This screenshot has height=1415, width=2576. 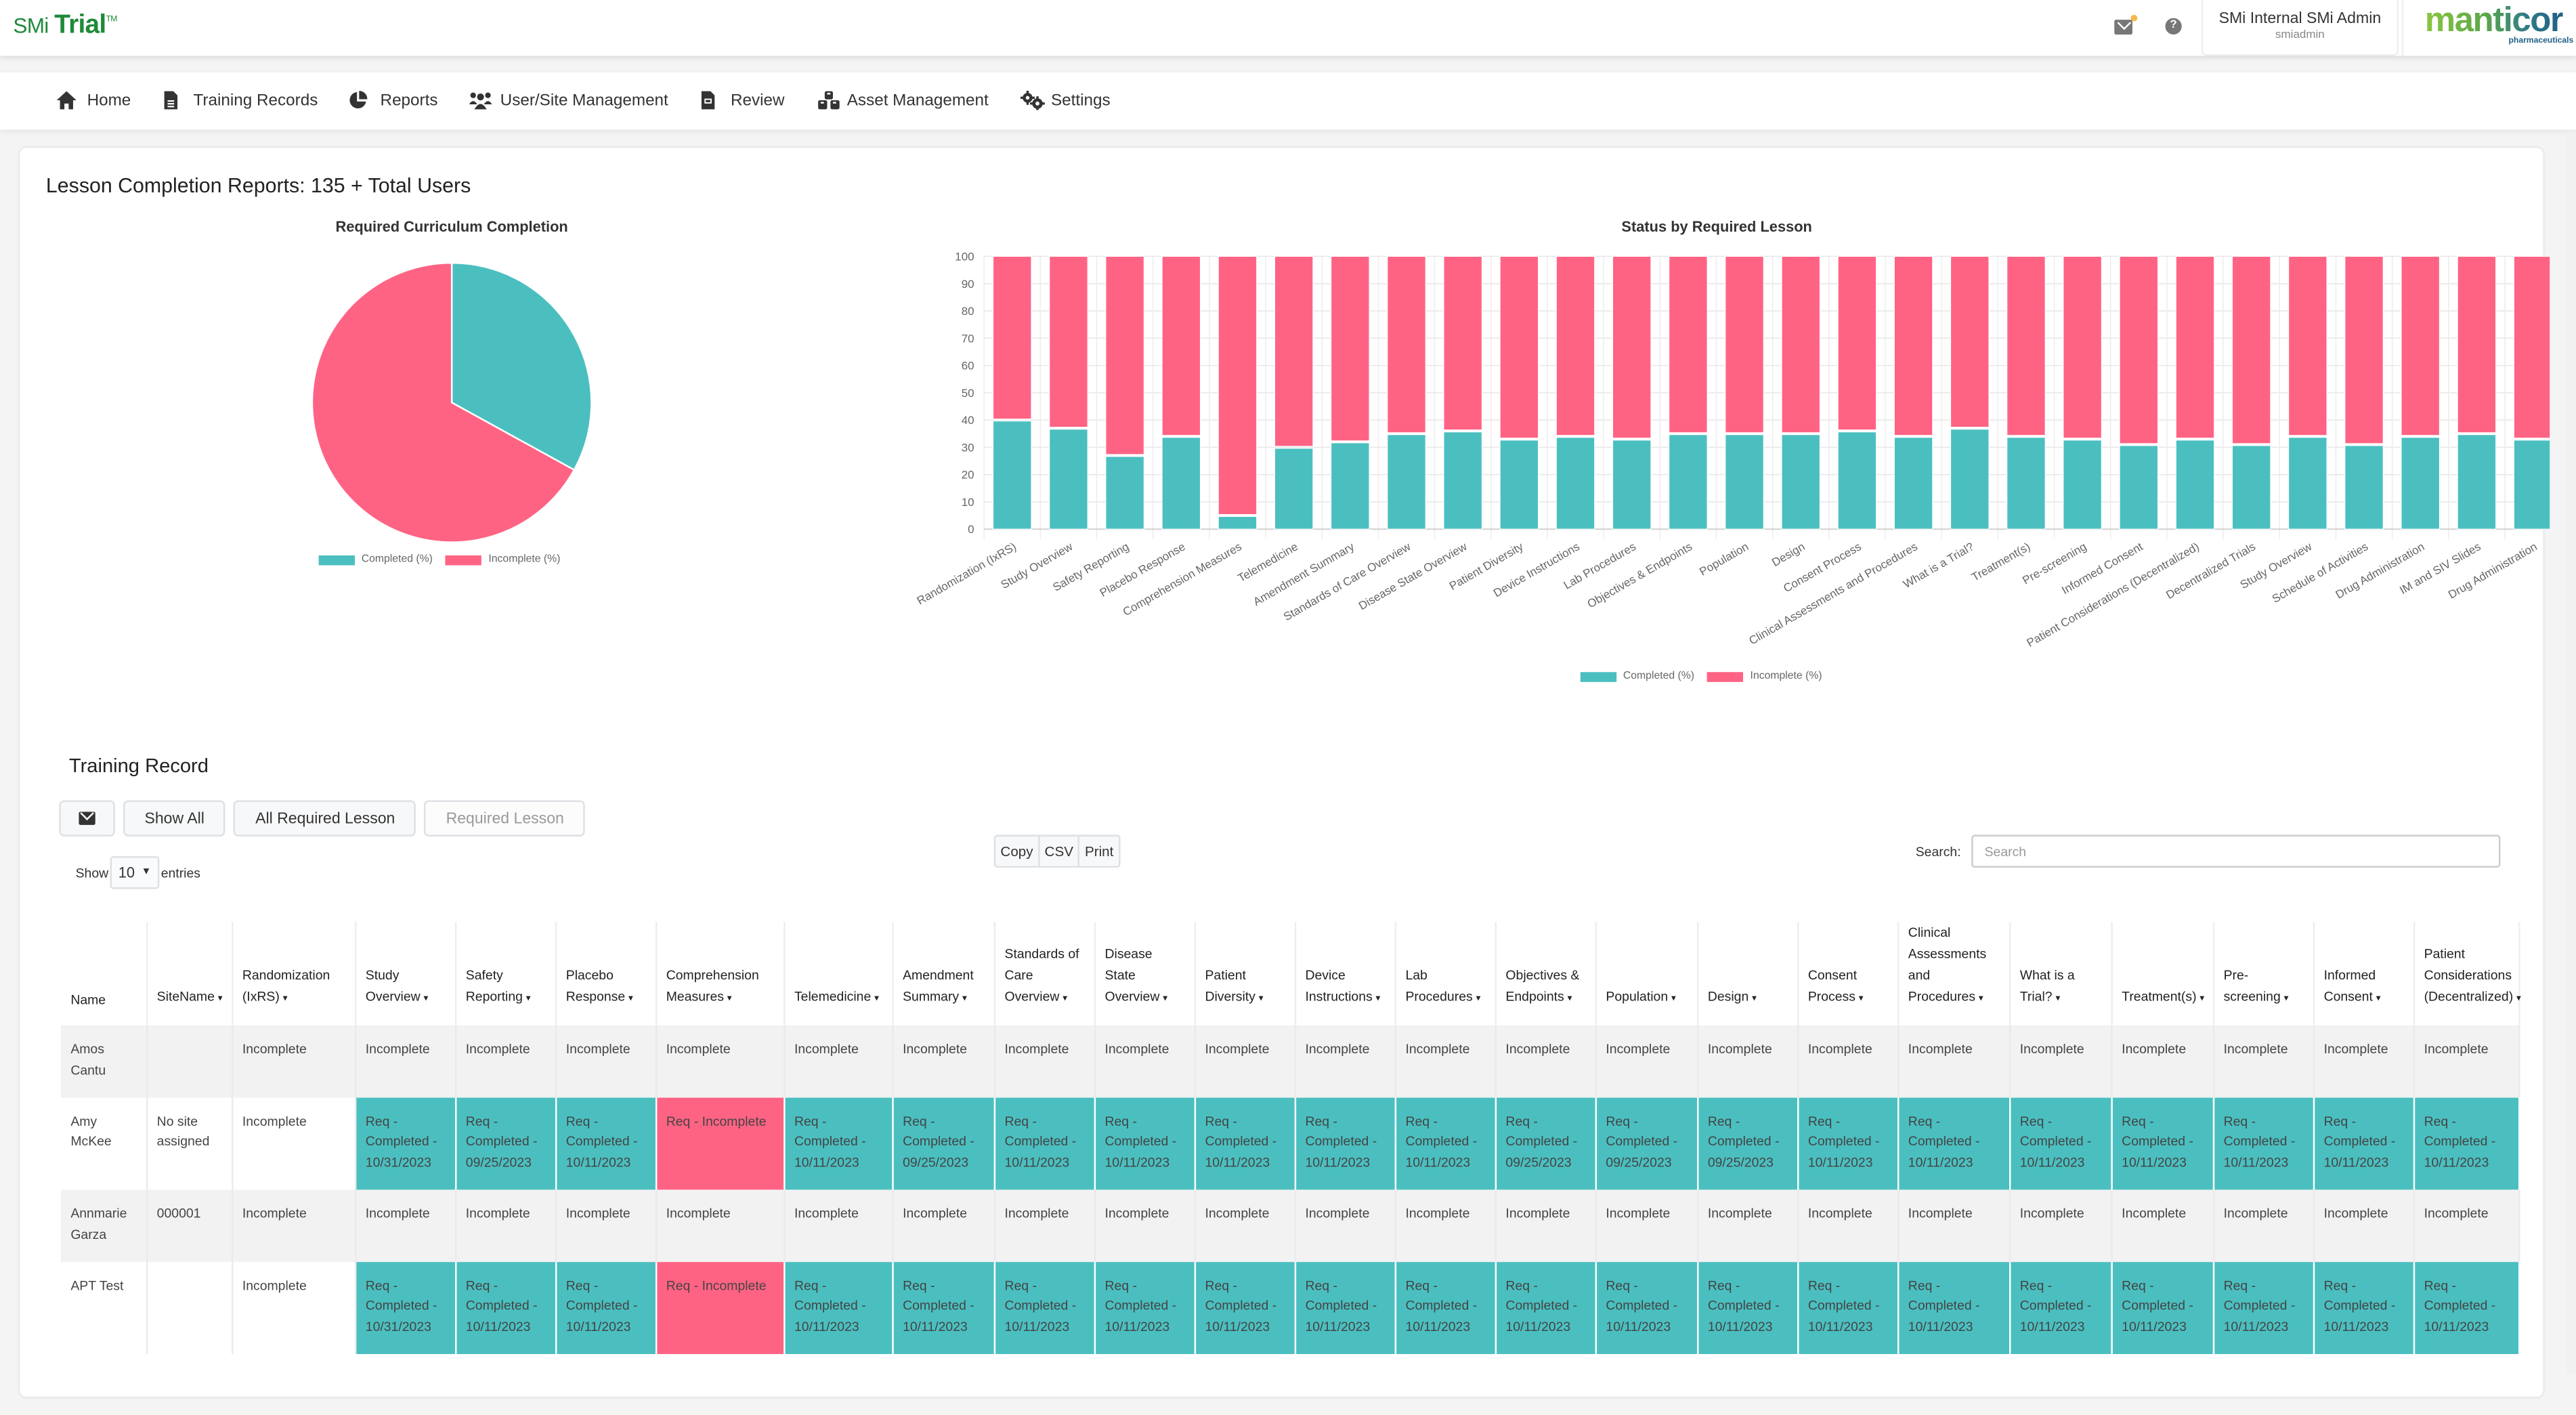 What do you see at coordinates (2467, 974) in the screenshot?
I see `column-header: Patient Considerations (Decentralized) ▾` at bounding box center [2467, 974].